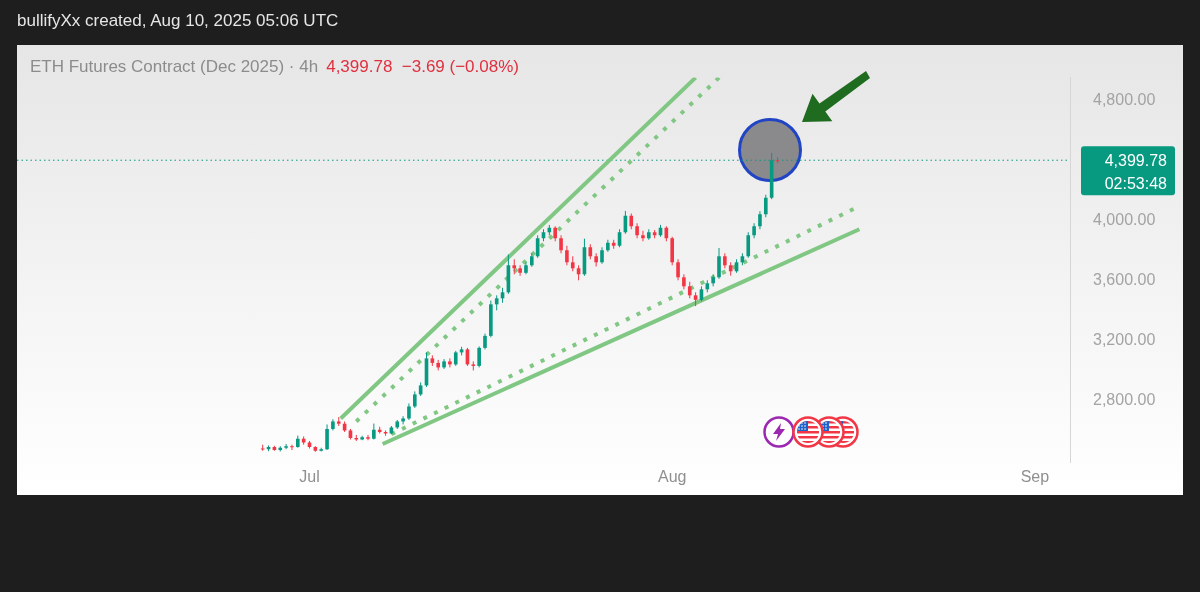 This screenshot has width=1200, height=592. I want to click on y-tick-label: 2,800.00, so click(1124, 399).